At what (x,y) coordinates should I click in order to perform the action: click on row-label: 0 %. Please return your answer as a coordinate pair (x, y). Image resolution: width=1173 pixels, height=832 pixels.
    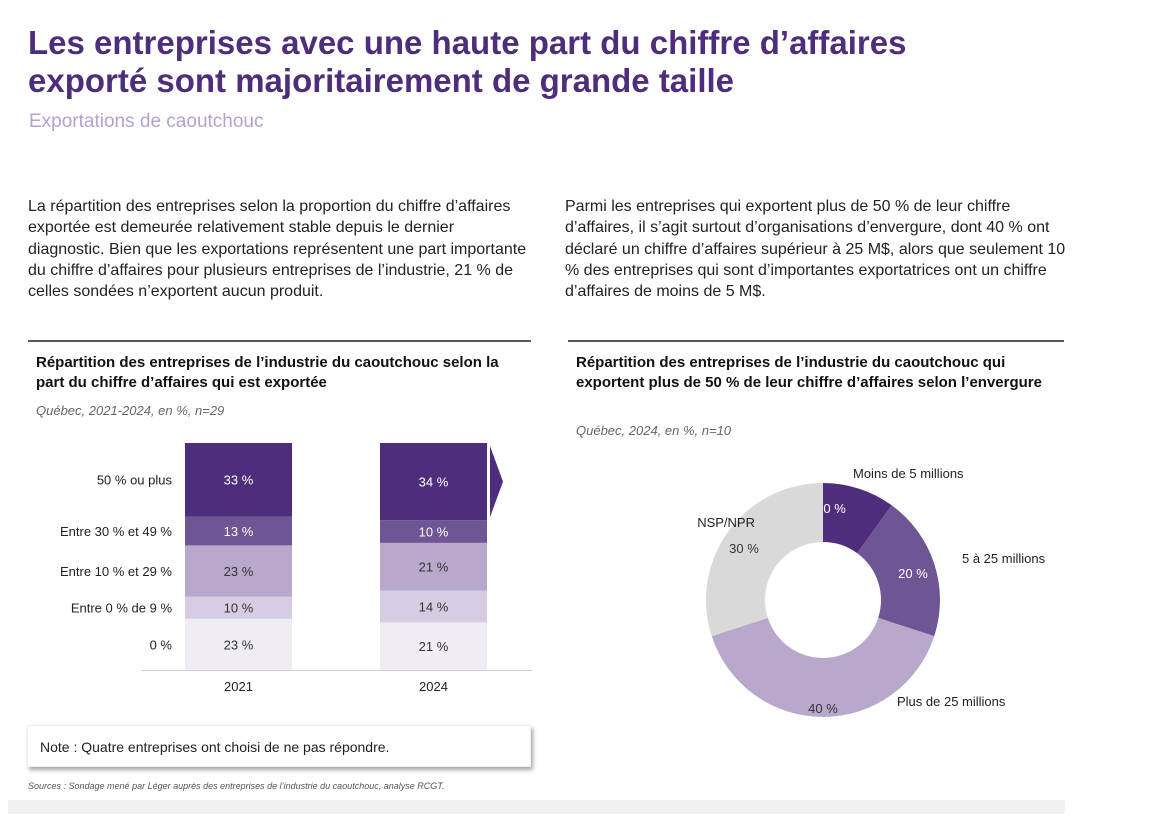
    Looking at the image, I should click on (161, 644).